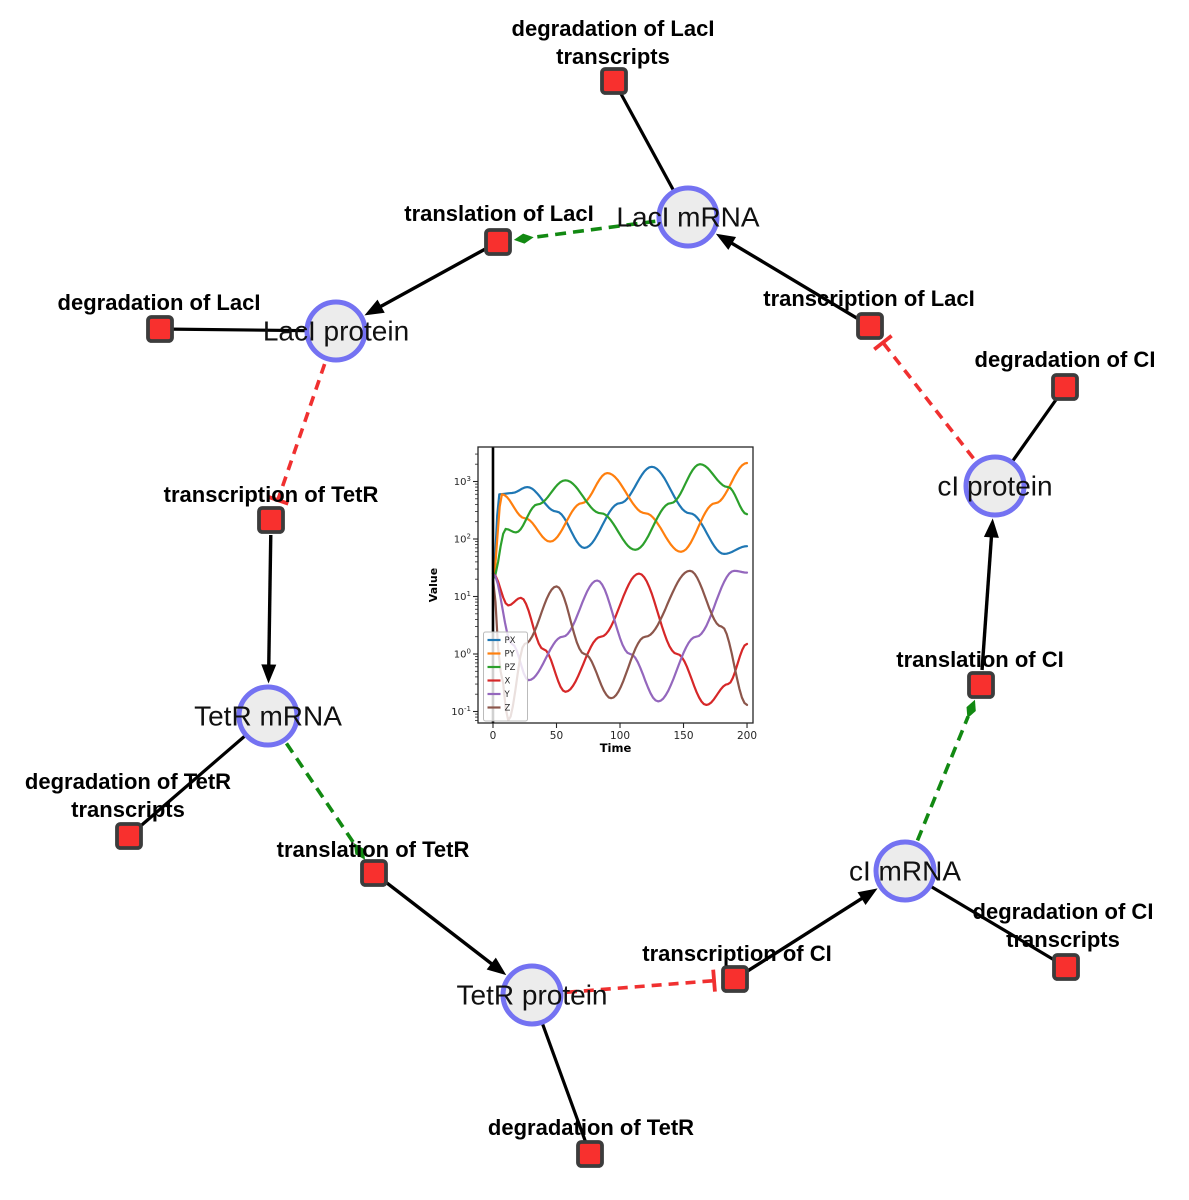 This screenshot has height=1200, width=1189. Describe the element at coordinates (128, 795) in the screenshot. I see `reaction-label-degradation-tetr-transcripts: degradation of TetR transcripts` at that location.